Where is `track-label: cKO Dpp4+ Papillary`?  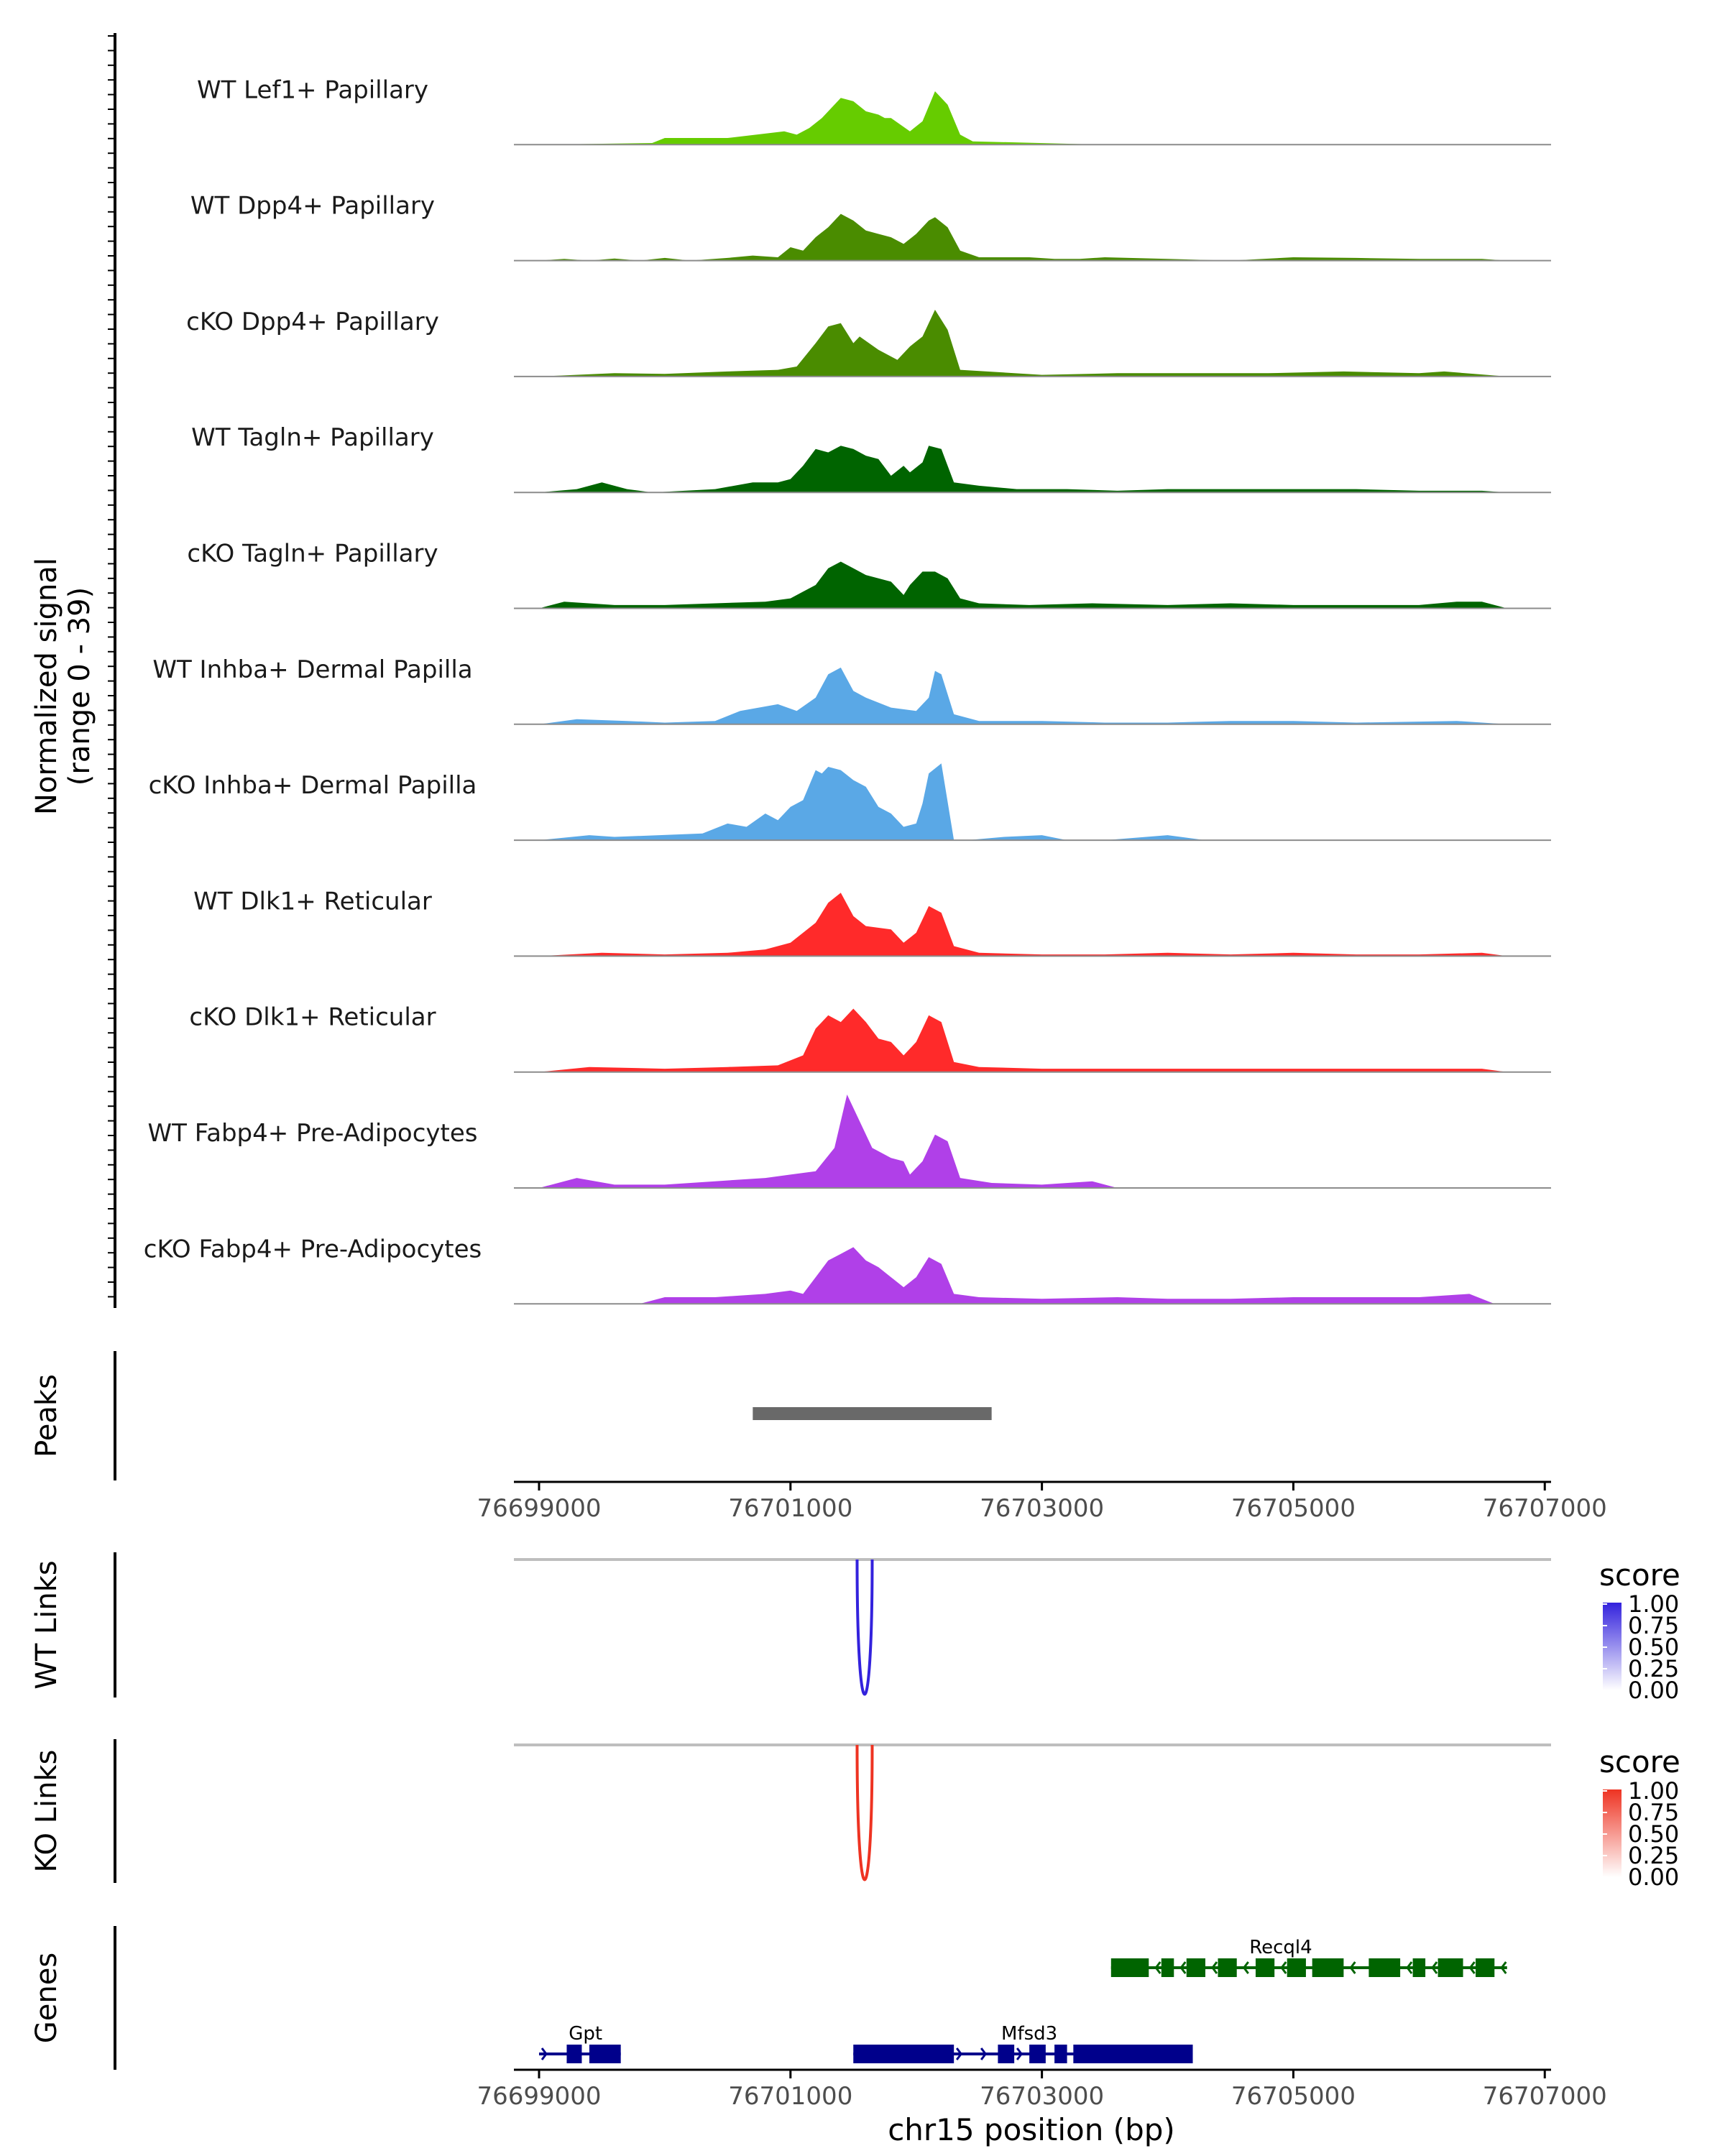 track-label: cKO Dpp4+ Papillary is located at coordinates (312, 322).